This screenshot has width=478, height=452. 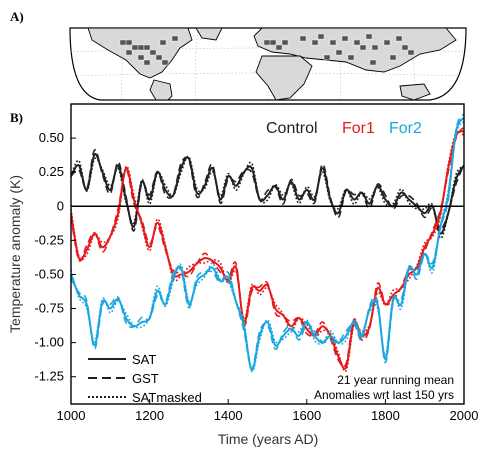 What do you see at coordinates (268, 439) in the screenshot?
I see `x-axis-title: Time (years AD)` at bounding box center [268, 439].